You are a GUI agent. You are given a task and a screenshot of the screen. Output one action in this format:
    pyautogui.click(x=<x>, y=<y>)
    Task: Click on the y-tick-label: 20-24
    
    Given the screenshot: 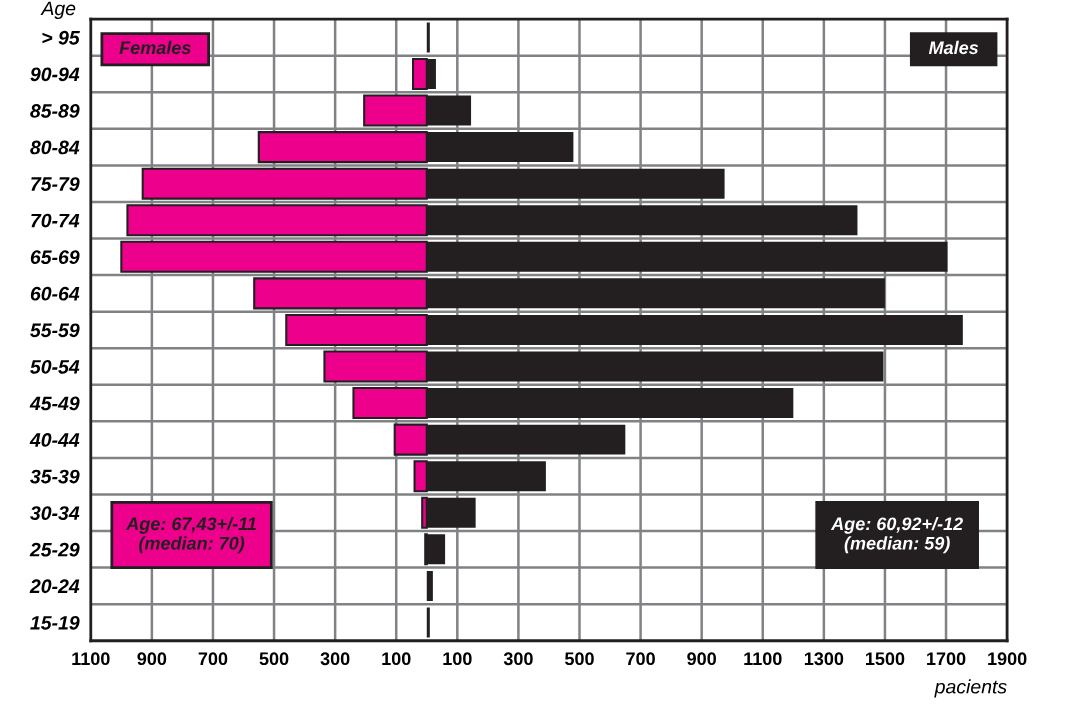 What is the action you would take?
    pyautogui.click(x=54, y=586)
    